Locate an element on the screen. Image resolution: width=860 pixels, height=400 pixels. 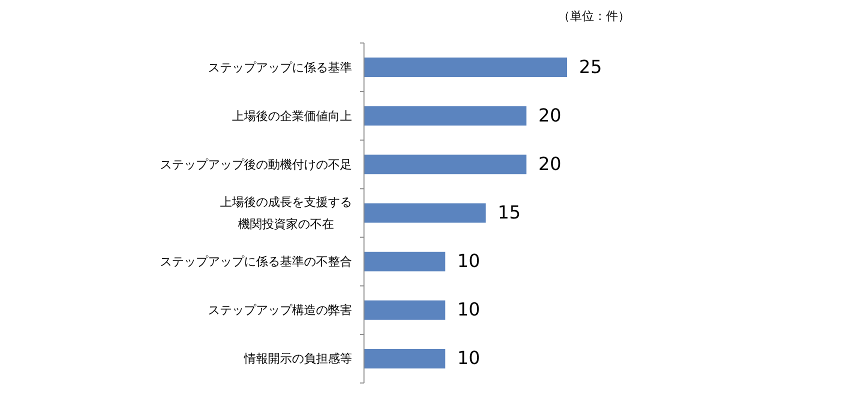
data-label: 25 is located at coordinates (590, 67).